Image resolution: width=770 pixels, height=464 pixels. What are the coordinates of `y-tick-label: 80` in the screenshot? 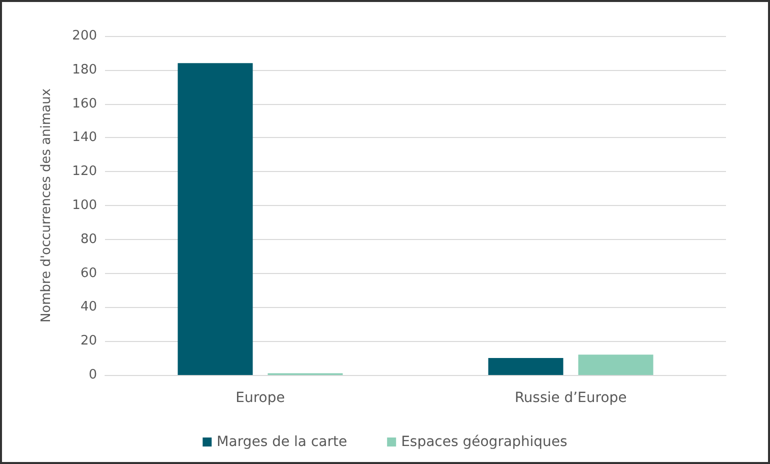 It's located at (88, 239).